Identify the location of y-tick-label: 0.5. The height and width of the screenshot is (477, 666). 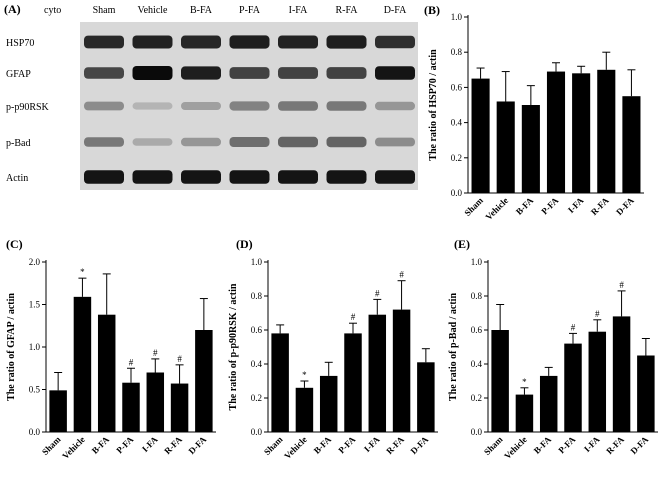
(35, 390).